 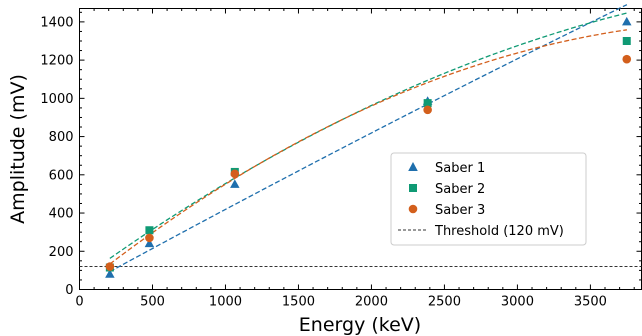 What do you see at coordinates (517, 302) in the screenshot?
I see `x-tick-label: 3000` at bounding box center [517, 302].